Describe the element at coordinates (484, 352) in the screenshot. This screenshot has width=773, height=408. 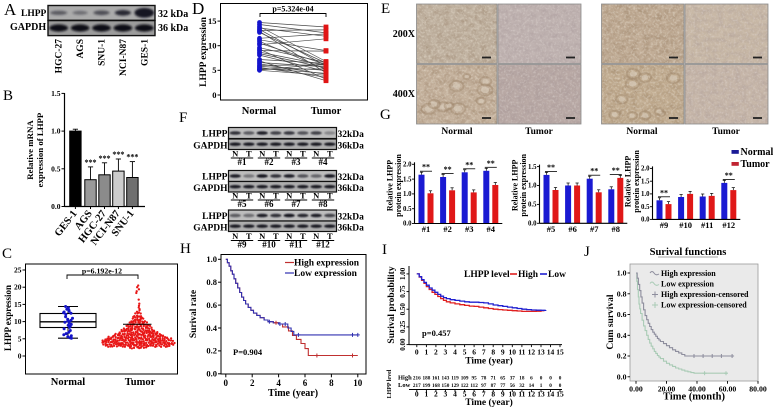
I see `svg-text: 7` at that location.